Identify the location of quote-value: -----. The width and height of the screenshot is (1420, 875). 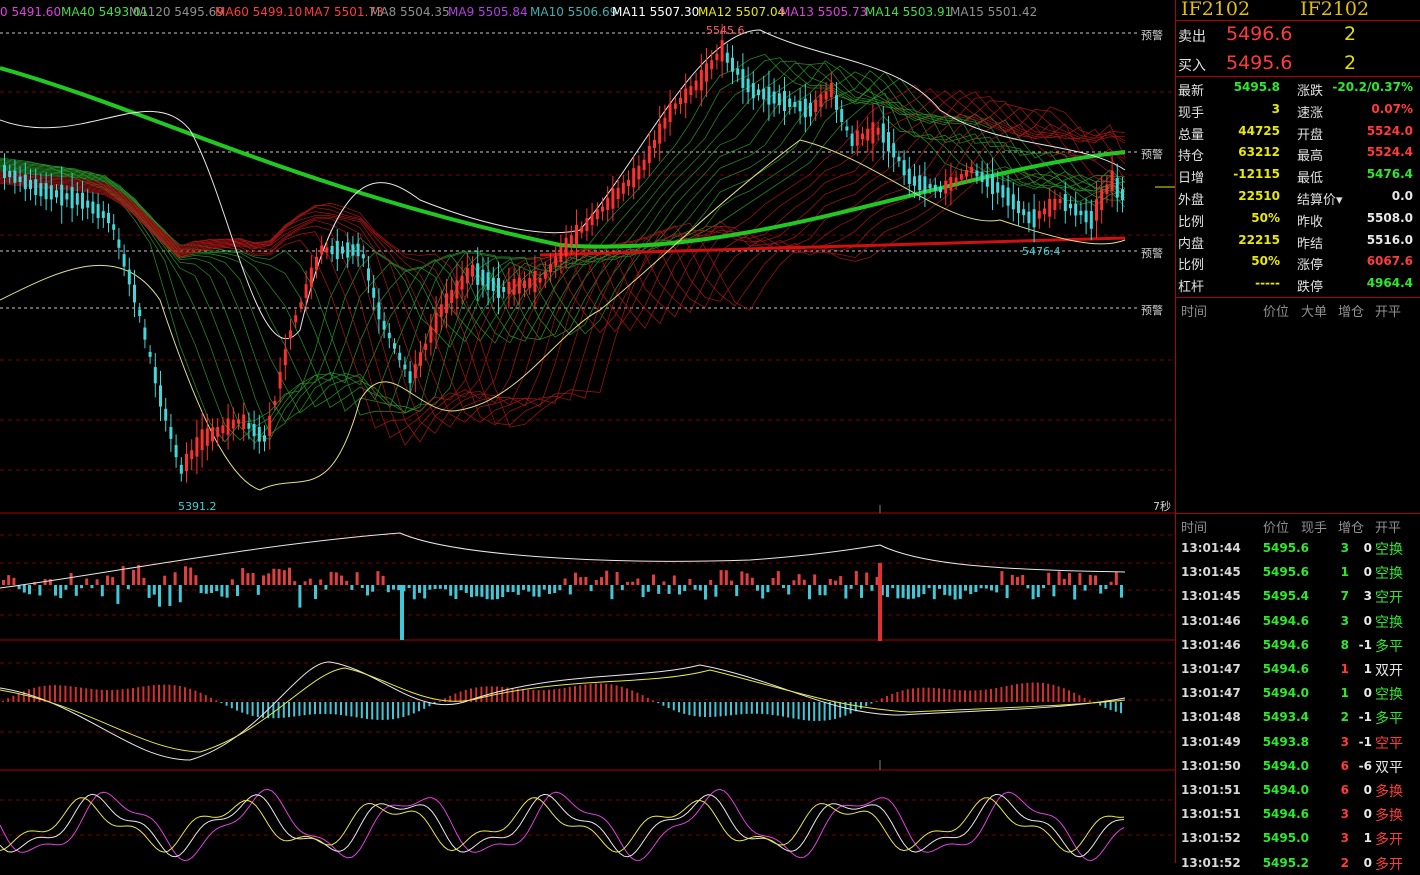
(1267, 283).